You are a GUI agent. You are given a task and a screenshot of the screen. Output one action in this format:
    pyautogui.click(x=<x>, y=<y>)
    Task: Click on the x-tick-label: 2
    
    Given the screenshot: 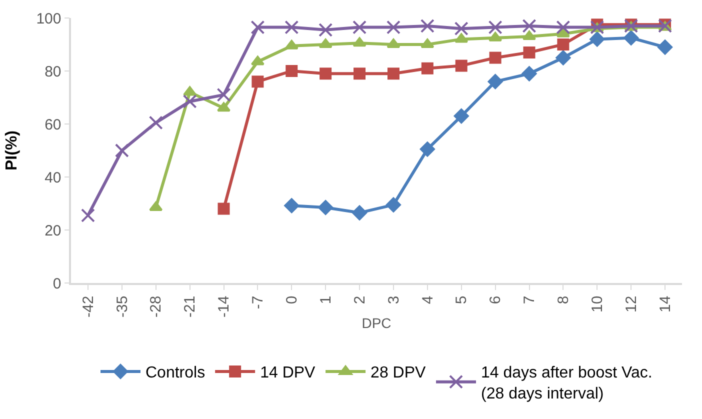 What is the action you would take?
    pyautogui.click(x=359, y=300)
    